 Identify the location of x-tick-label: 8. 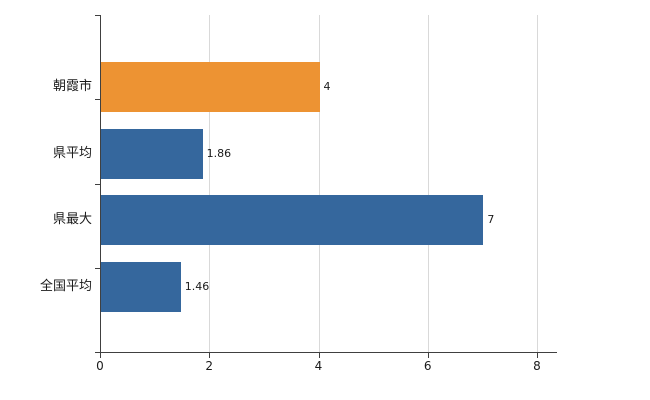
(537, 366).